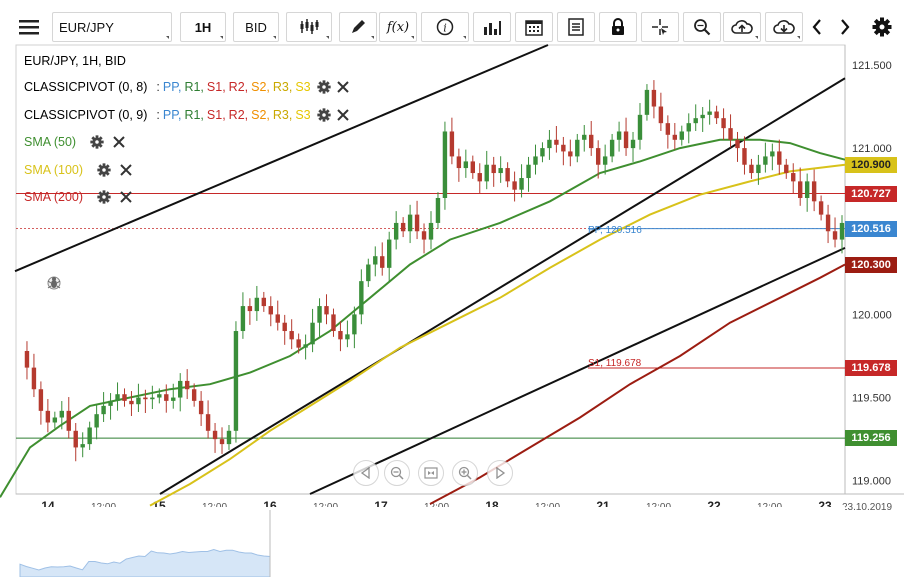 The height and width of the screenshot is (577, 904). I want to click on pivot-2-settings-button, so click(323, 115).